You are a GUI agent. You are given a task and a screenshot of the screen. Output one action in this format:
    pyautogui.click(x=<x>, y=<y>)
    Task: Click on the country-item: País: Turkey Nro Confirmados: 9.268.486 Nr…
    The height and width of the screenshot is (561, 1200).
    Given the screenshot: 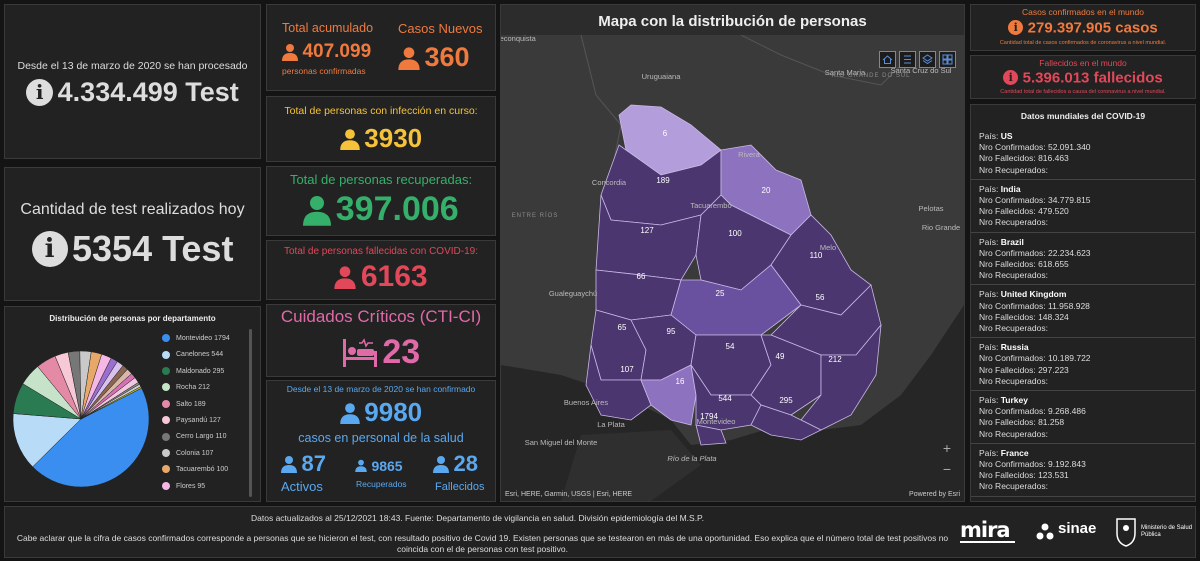 What is the action you would take?
    pyautogui.click(x=1083, y=417)
    